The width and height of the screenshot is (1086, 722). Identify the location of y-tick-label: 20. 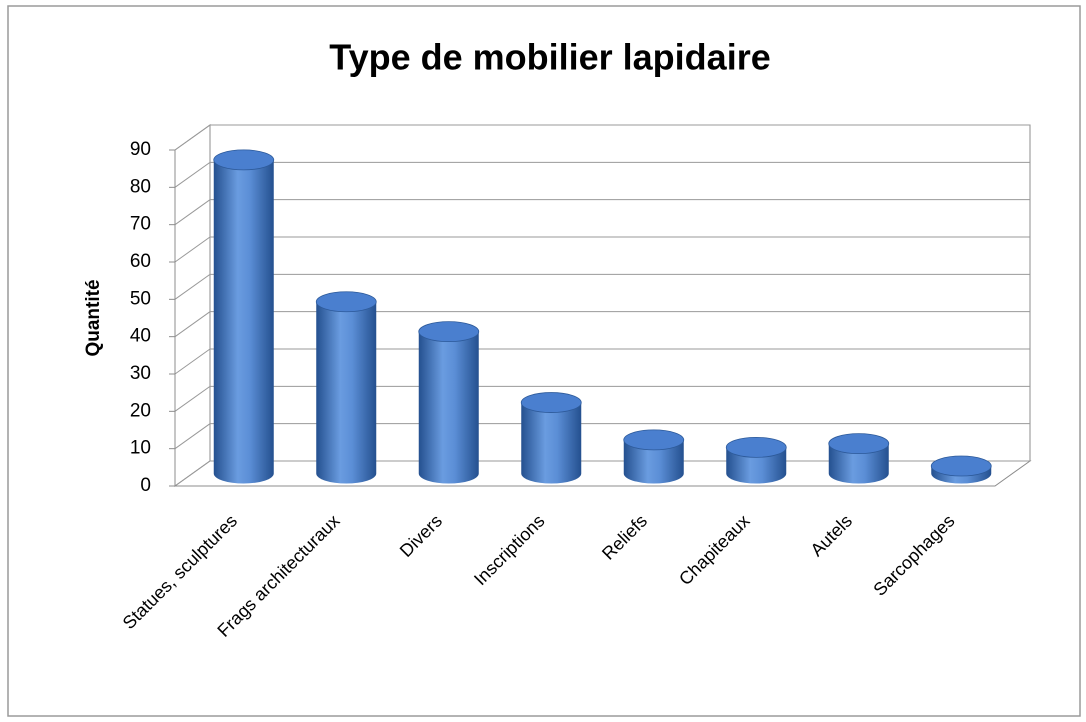
(140, 410).